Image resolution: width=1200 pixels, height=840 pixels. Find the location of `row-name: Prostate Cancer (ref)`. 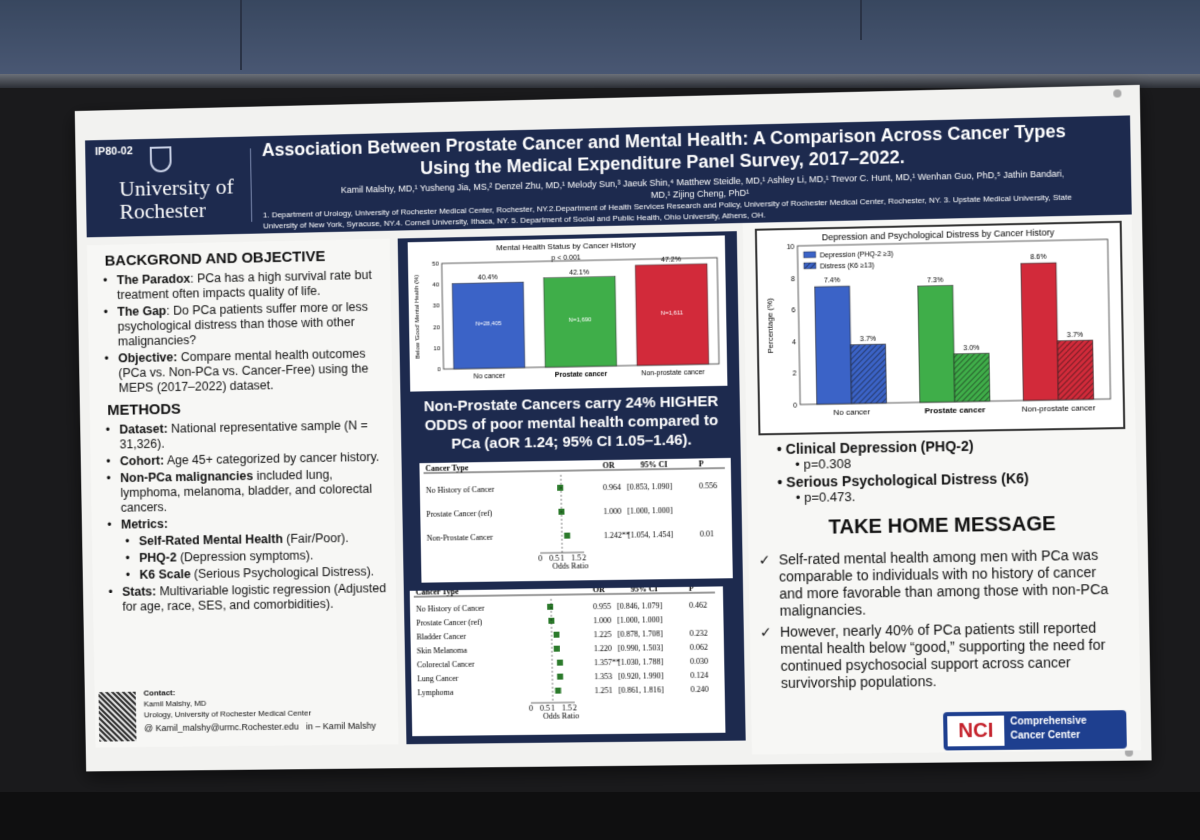

row-name: Prostate Cancer (ref) is located at coordinates (459, 514).